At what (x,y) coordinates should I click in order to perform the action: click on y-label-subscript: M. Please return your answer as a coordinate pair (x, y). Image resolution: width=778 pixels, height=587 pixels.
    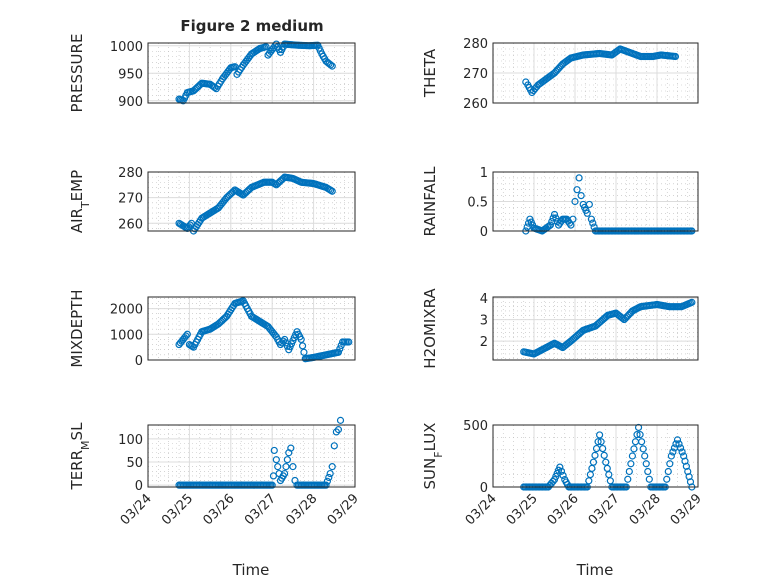
    Looking at the image, I should click on (85, 445).